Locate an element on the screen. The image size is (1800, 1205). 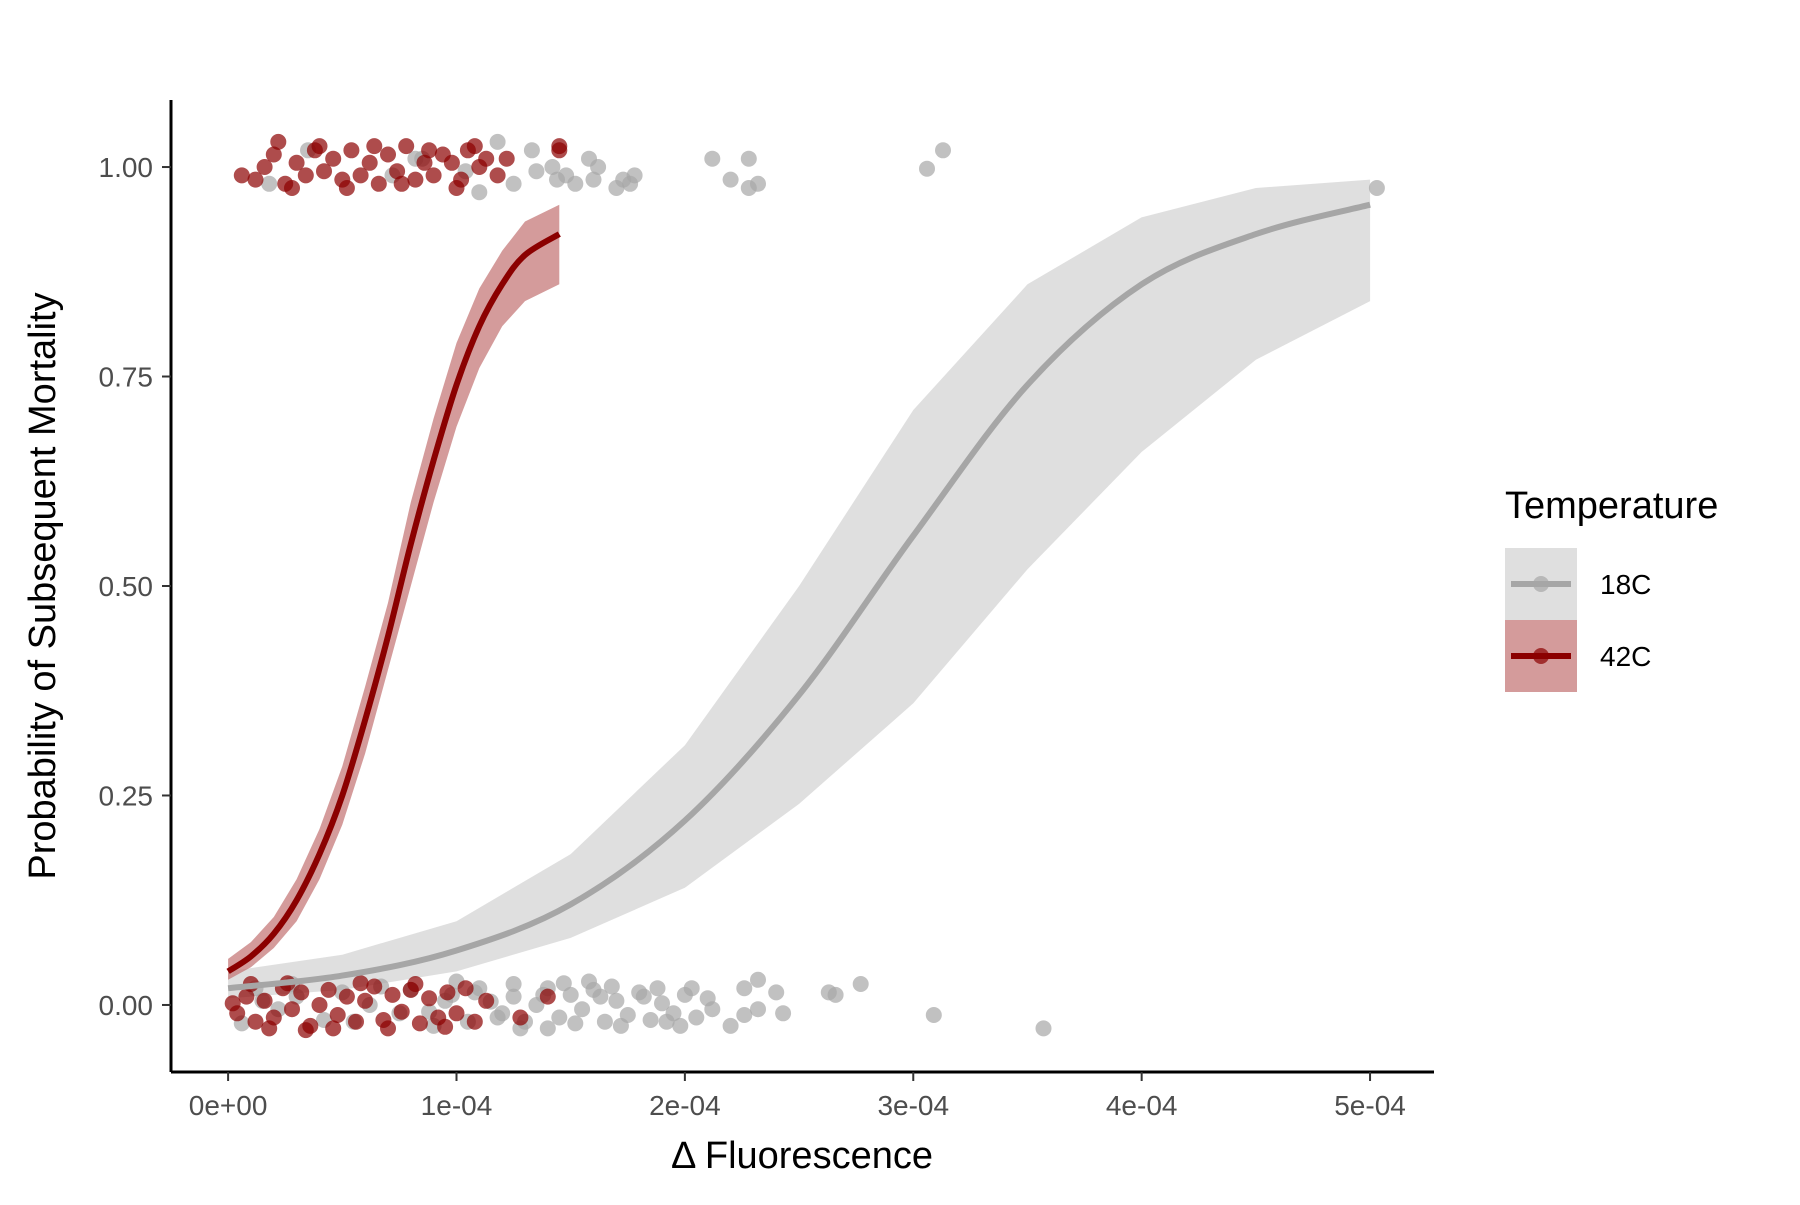
fit-line-42c is located at coordinates (393, 602).